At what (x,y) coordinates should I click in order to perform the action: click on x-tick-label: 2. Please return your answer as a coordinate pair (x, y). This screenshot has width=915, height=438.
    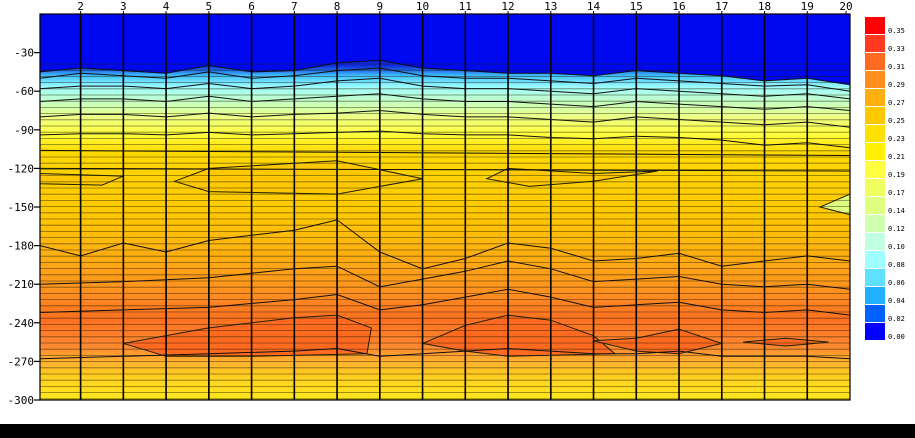
    Looking at the image, I should click on (80, 6).